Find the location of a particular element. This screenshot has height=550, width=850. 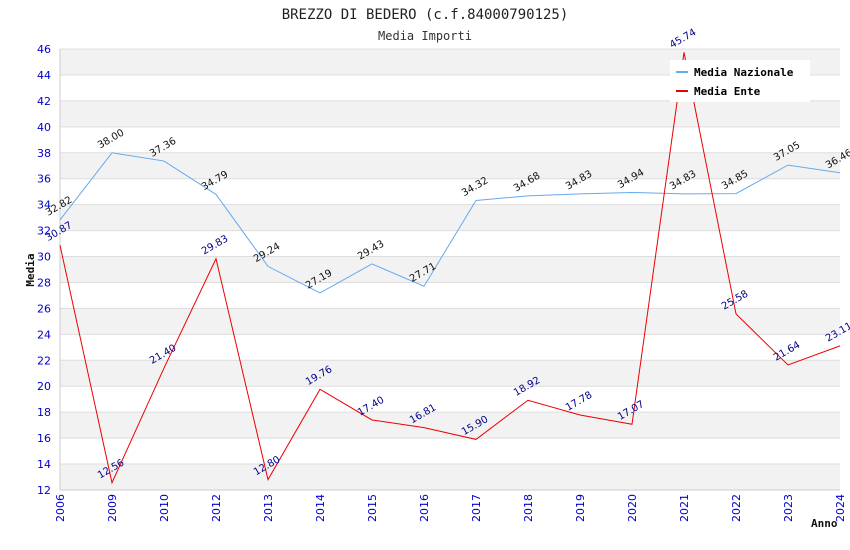

x-tick-label: 2012 is located at coordinates (216, 508).